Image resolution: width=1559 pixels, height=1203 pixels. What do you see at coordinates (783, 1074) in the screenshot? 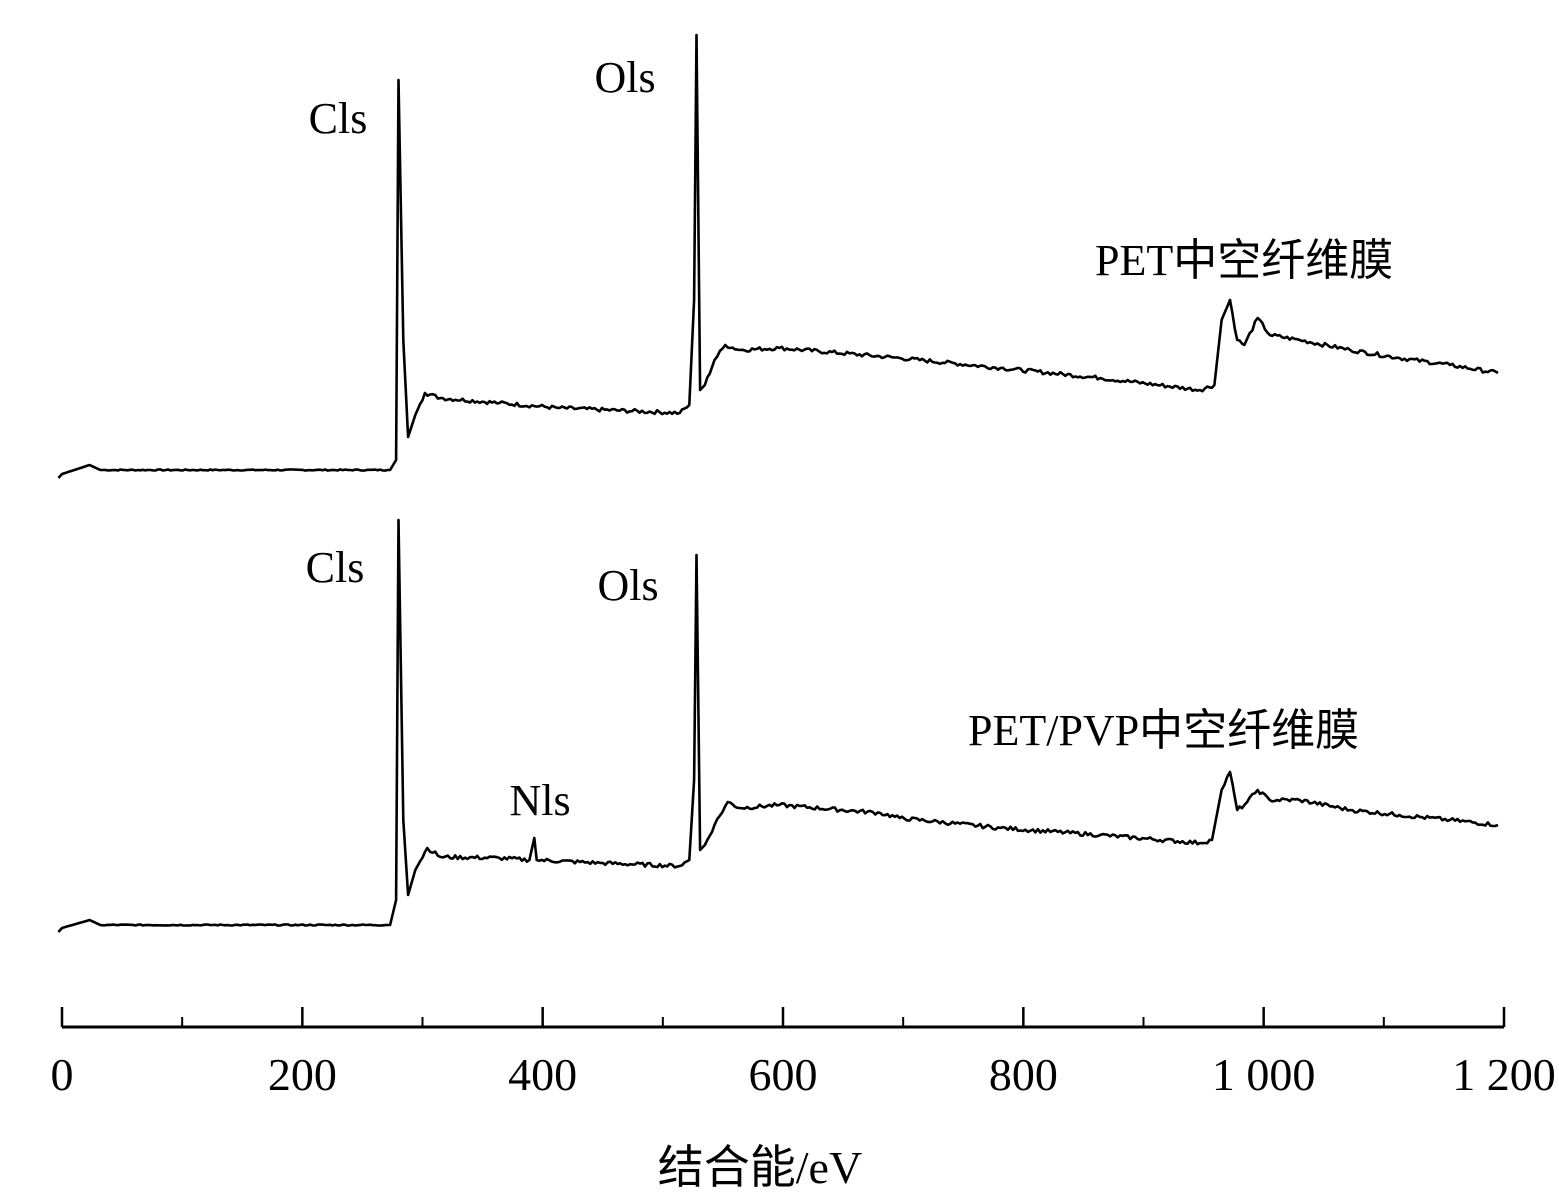
I see `x-tick-label: 600` at bounding box center [783, 1074].